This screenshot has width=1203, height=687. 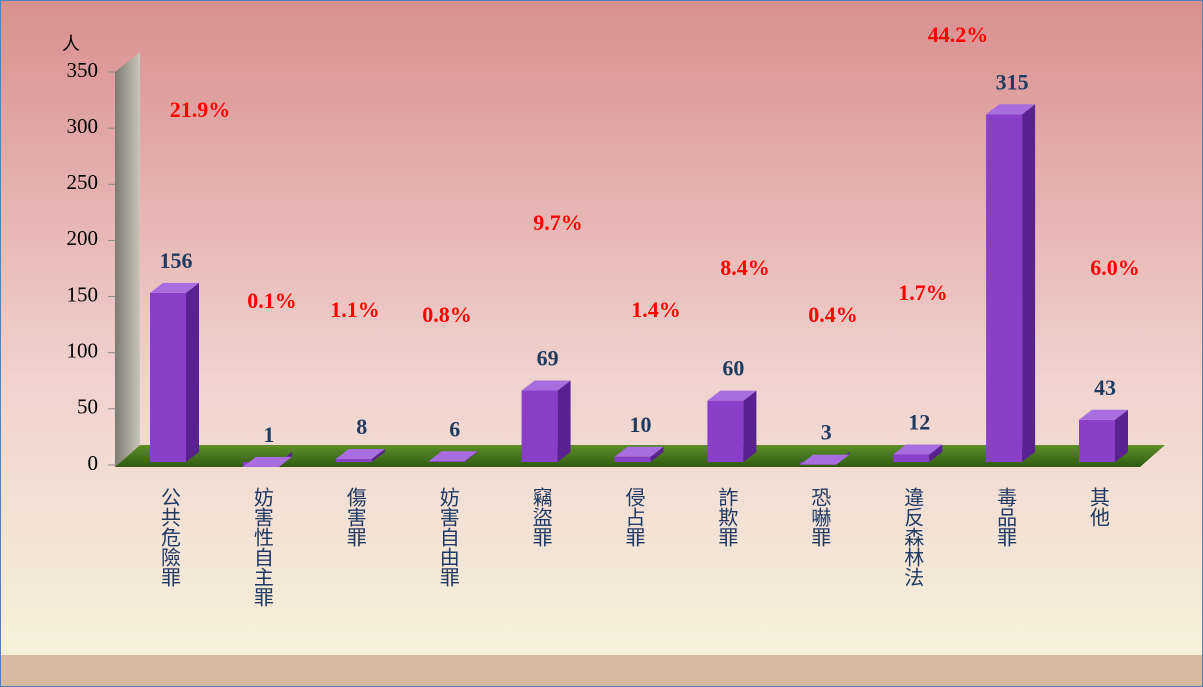 I want to click on x-tick-label: 妨害性自主罪, so click(x=262, y=547).